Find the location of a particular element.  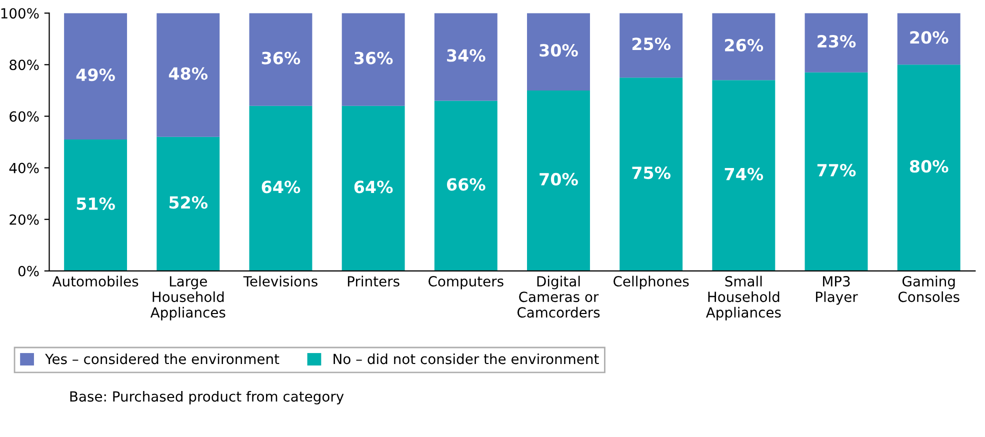

data-label: 48% is located at coordinates (188, 73).